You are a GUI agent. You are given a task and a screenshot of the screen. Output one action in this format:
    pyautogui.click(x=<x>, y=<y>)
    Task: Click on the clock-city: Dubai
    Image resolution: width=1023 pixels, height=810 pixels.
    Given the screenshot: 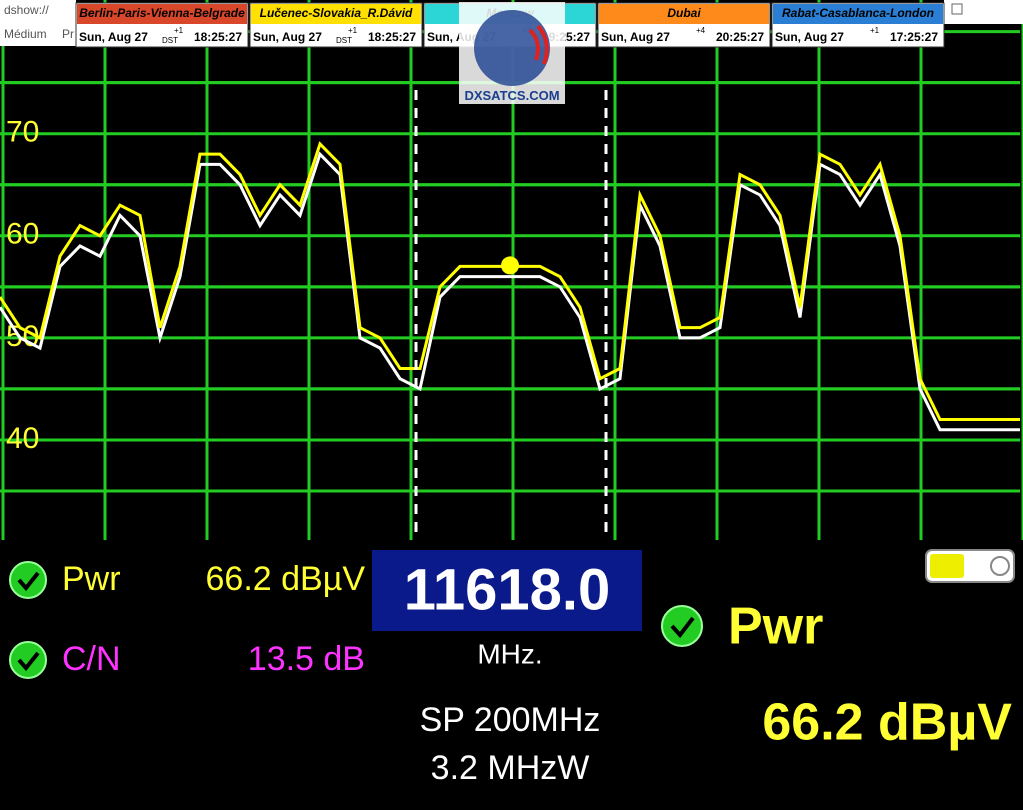 What is the action you would take?
    pyautogui.click(x=684, y=13)
    